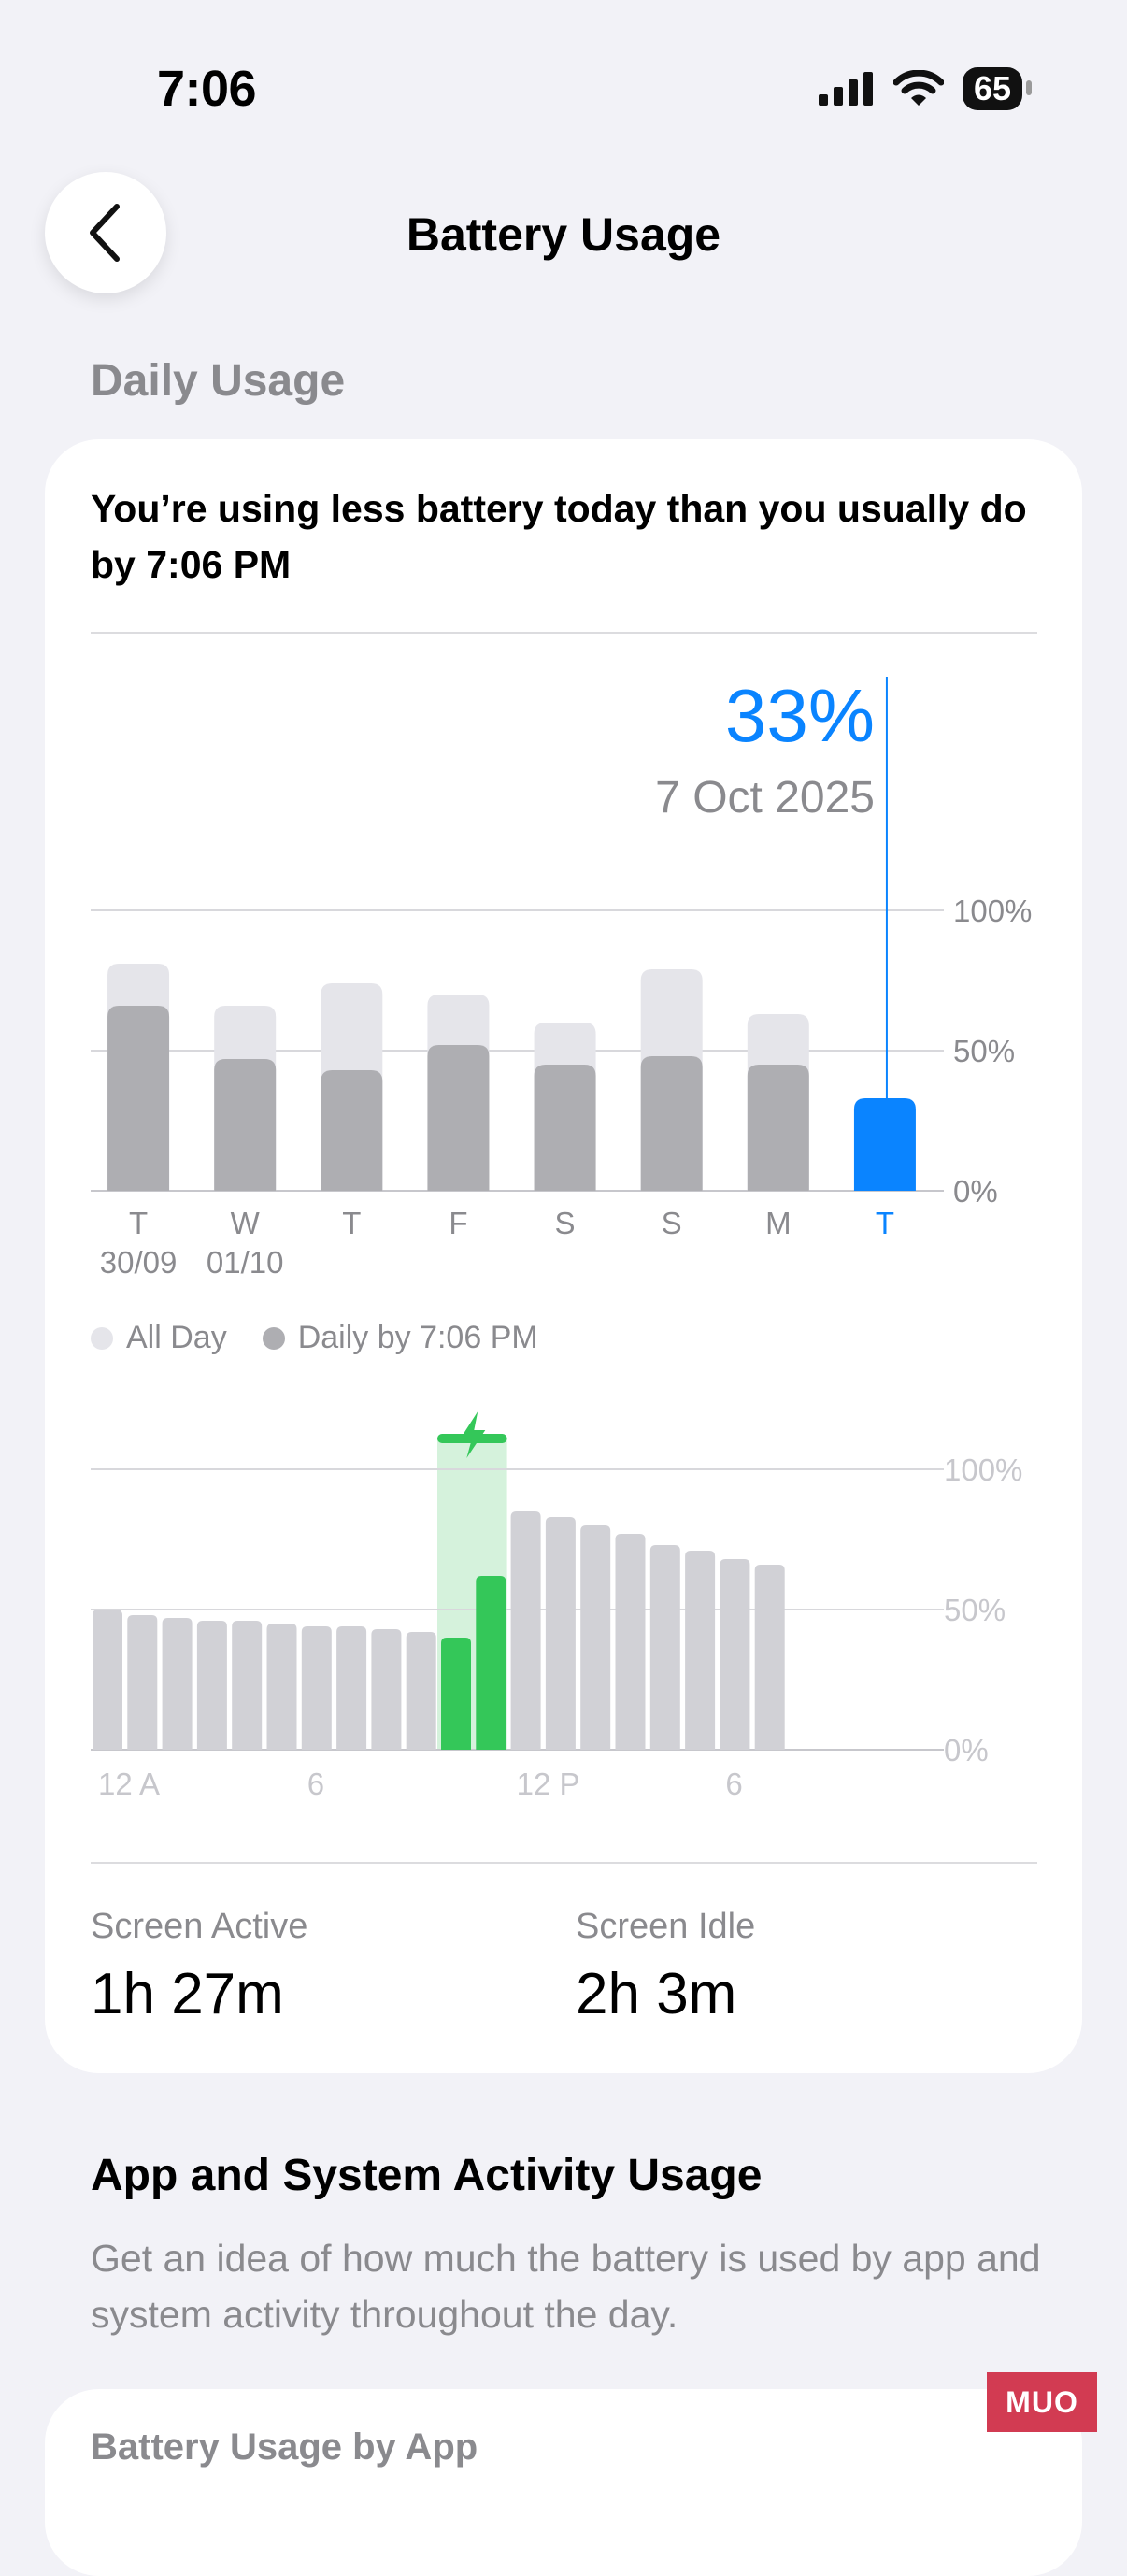  I want to click on screen-idle-value: 2h 3m, so click(656, 1994).